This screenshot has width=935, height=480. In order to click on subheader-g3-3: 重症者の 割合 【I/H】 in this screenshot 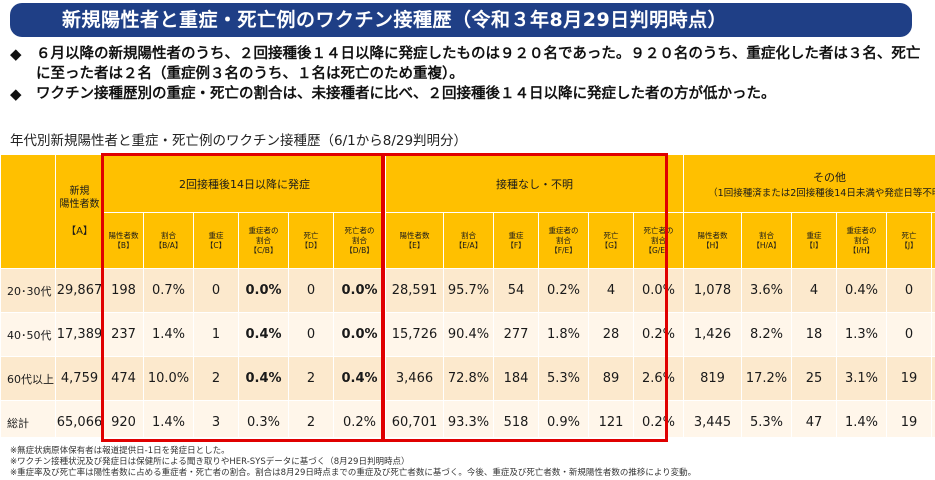, I will do `click(861, 240)`.